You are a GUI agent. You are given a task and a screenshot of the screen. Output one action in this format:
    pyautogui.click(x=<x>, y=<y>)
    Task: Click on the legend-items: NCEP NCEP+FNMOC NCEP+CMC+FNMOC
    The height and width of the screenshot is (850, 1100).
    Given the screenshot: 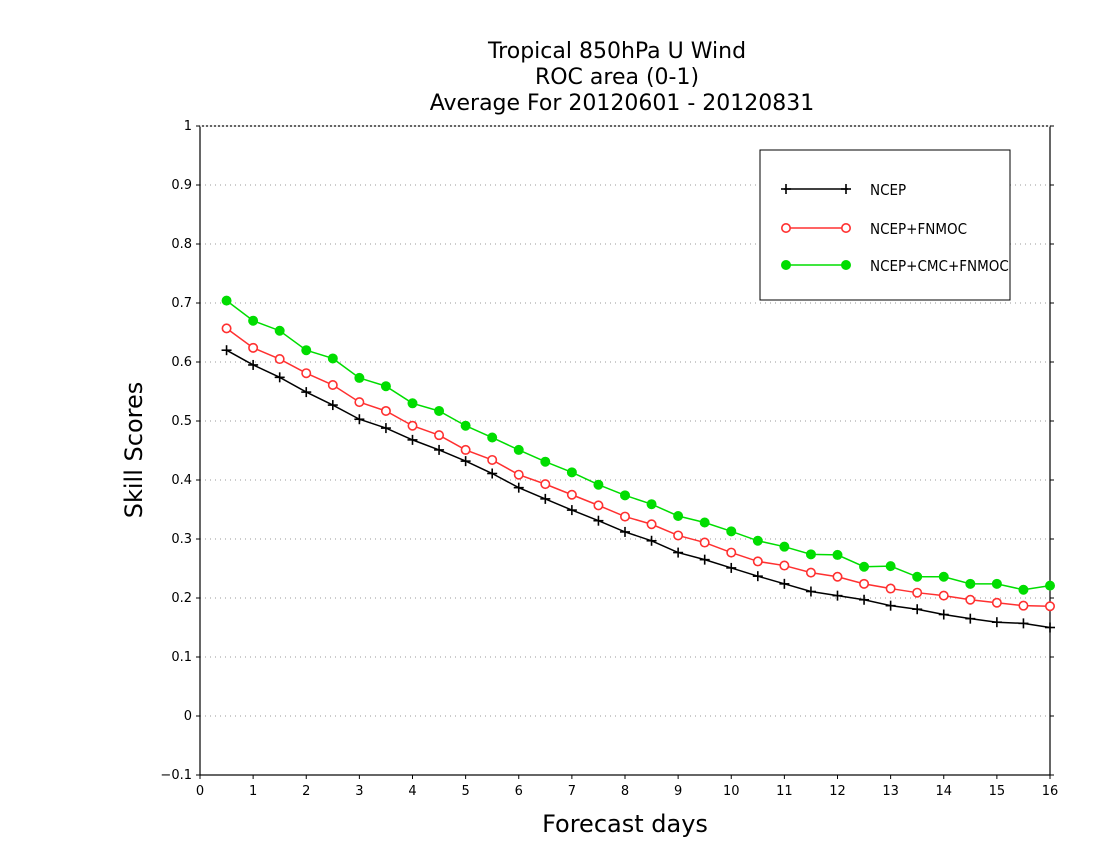 What is the action you would take?
    pyautogui.click(x=894, y=228)
    